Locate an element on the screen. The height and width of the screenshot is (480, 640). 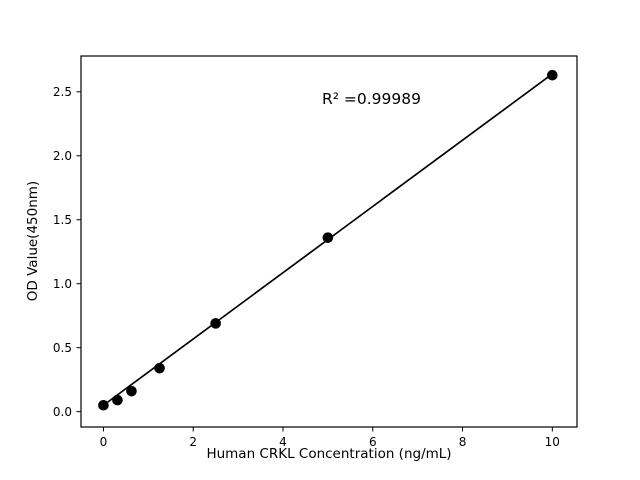
y-tick-label: 0.5 is located at coordinates (62, 348).